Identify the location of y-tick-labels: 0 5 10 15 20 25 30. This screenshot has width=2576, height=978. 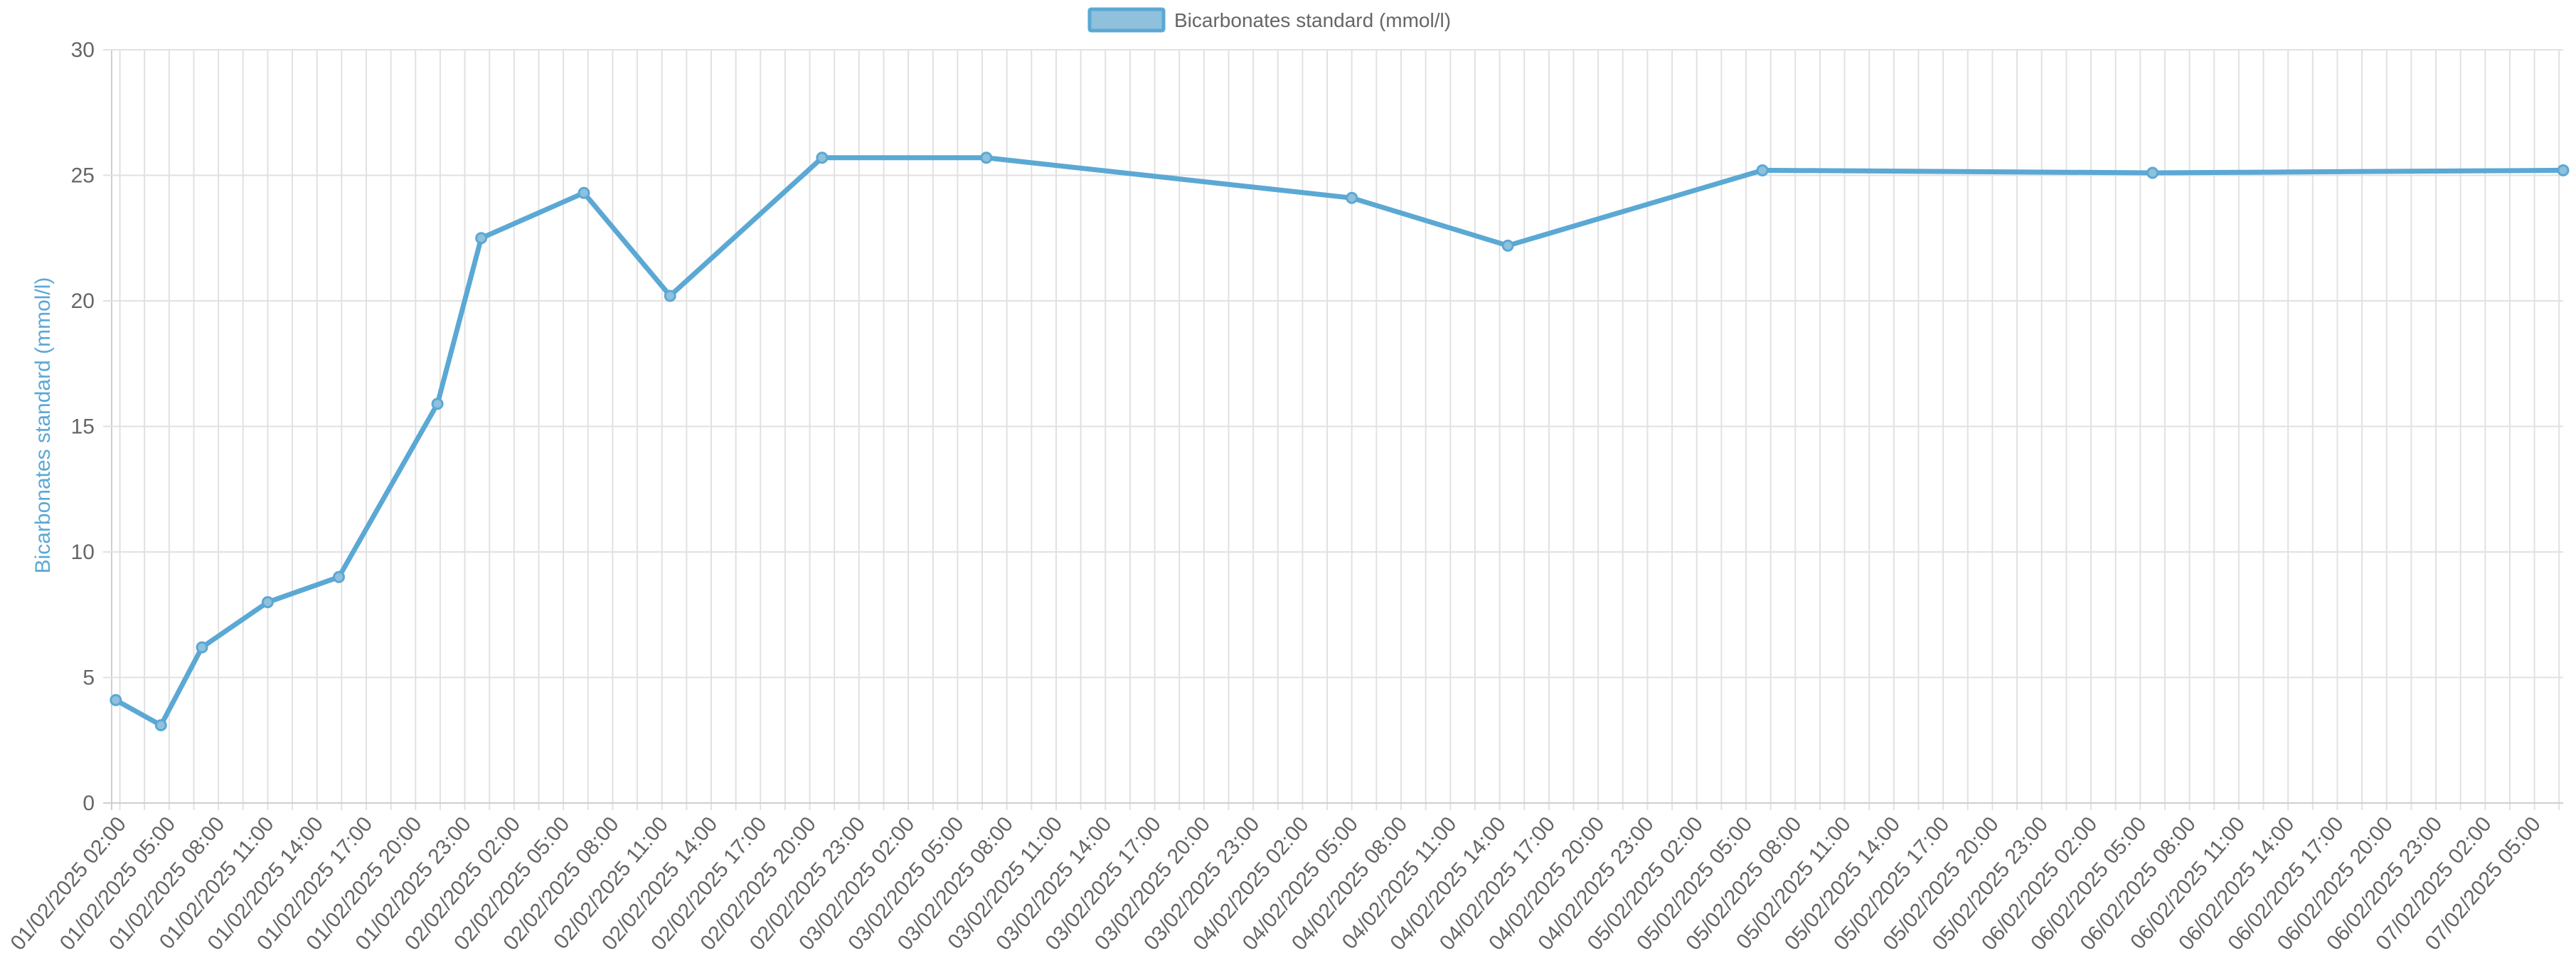
(83, 426).